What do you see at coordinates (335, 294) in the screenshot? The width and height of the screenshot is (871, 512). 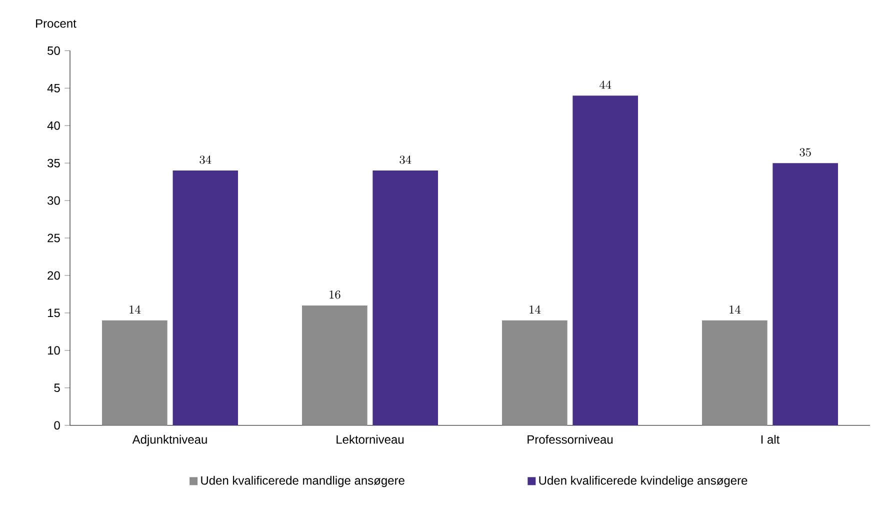 I see `data-label: 16` at bounding box center [335, 294].